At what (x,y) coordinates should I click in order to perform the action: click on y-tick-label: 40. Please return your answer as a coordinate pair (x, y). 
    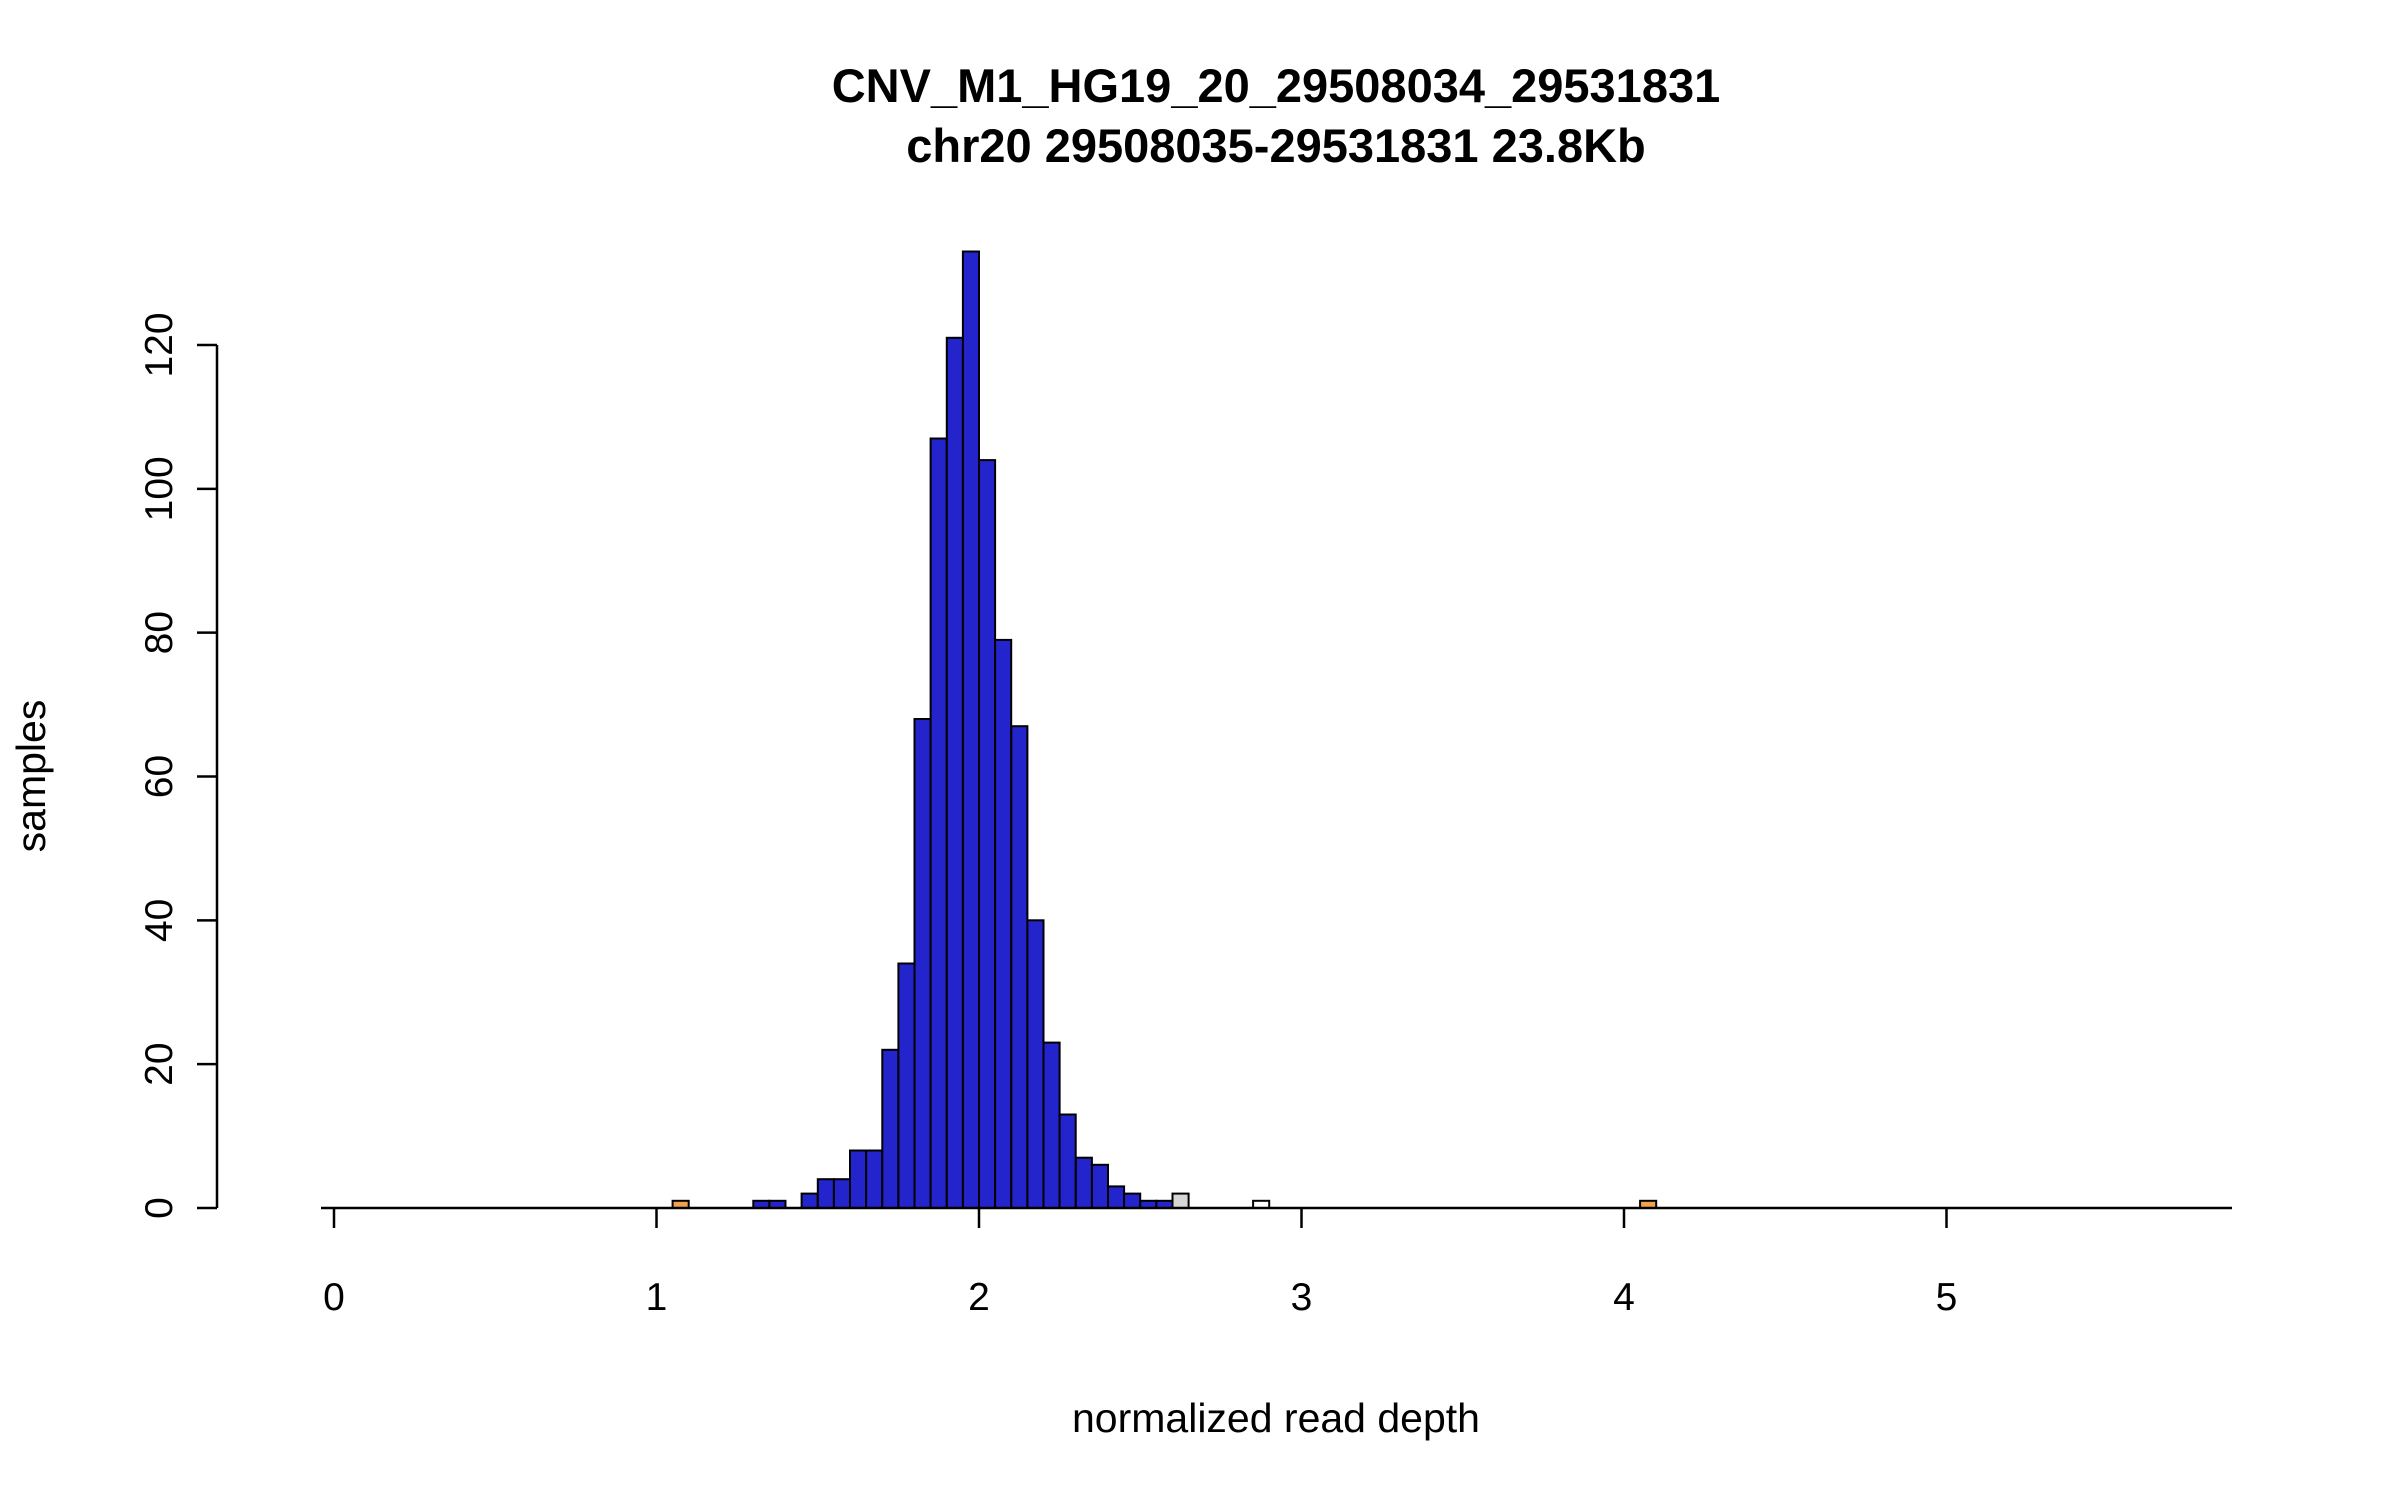
    Looking at the image, I should click on (159, 920).